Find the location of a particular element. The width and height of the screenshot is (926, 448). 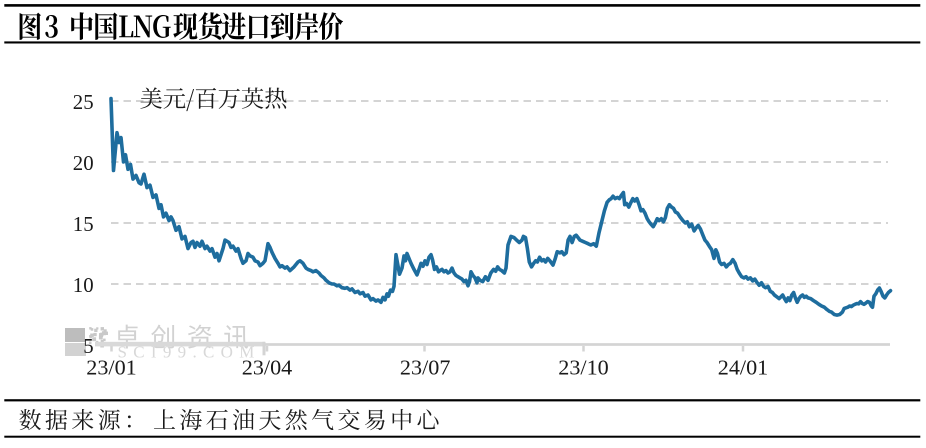

svg-text: 25 is located at coordinates (83, 102).